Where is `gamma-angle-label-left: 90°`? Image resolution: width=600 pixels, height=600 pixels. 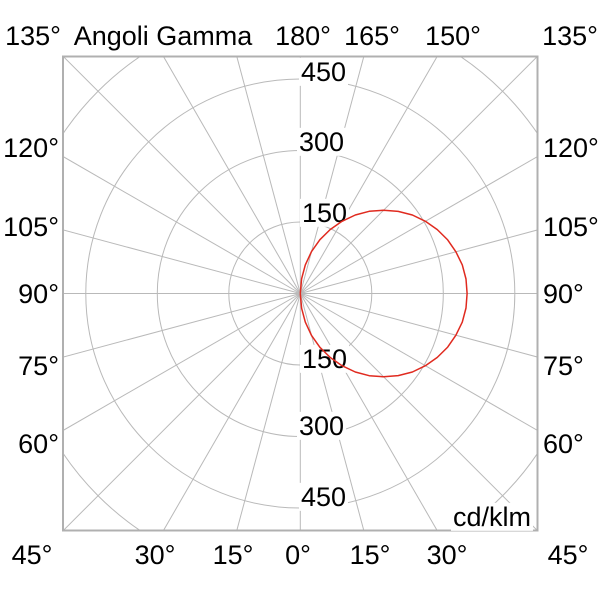
gamma-angle-label-left: 90° is located at coordinates (38, 293).